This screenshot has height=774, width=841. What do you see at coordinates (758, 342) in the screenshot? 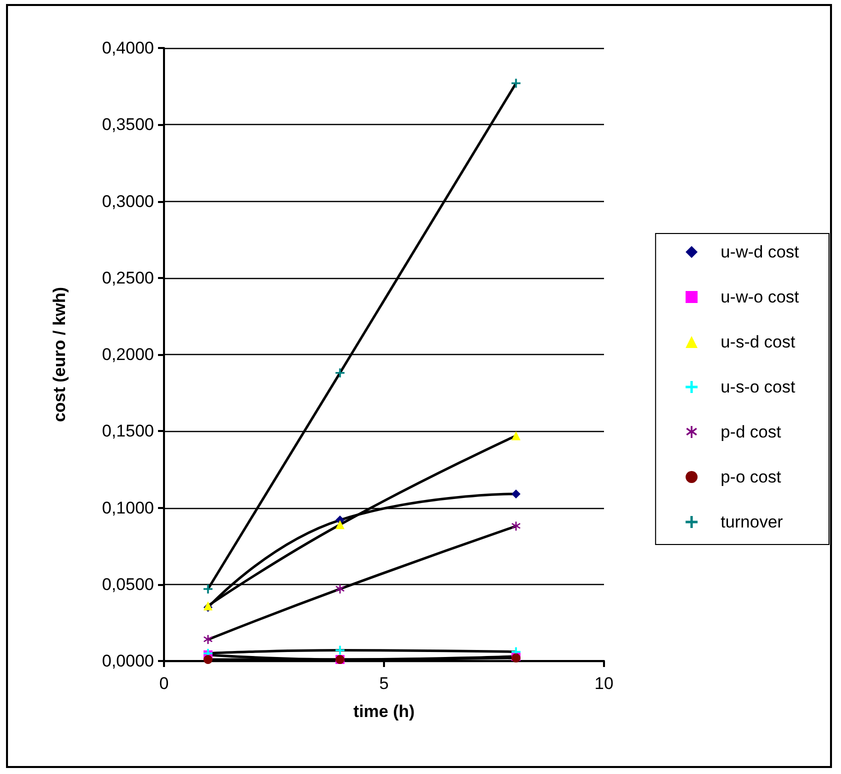
I see `legend-label: u-s-d cost` at bounding box center [758, 342].